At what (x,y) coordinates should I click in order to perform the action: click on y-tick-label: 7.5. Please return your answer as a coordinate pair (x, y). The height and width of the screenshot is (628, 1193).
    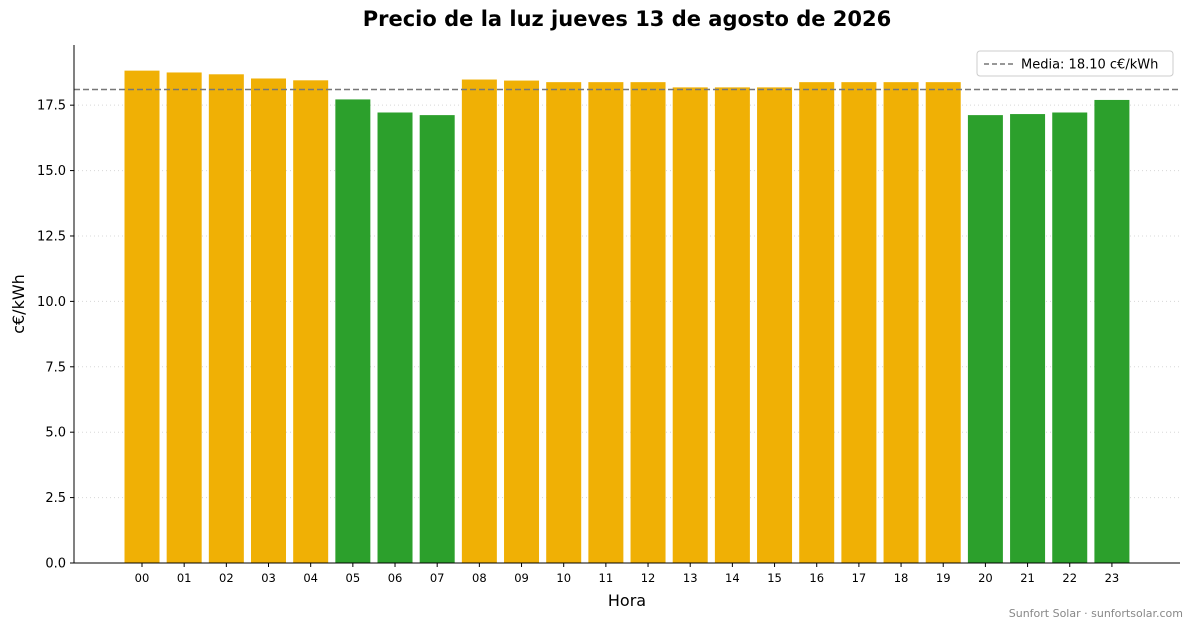
    Looking at the image, I should click on (55, 367).